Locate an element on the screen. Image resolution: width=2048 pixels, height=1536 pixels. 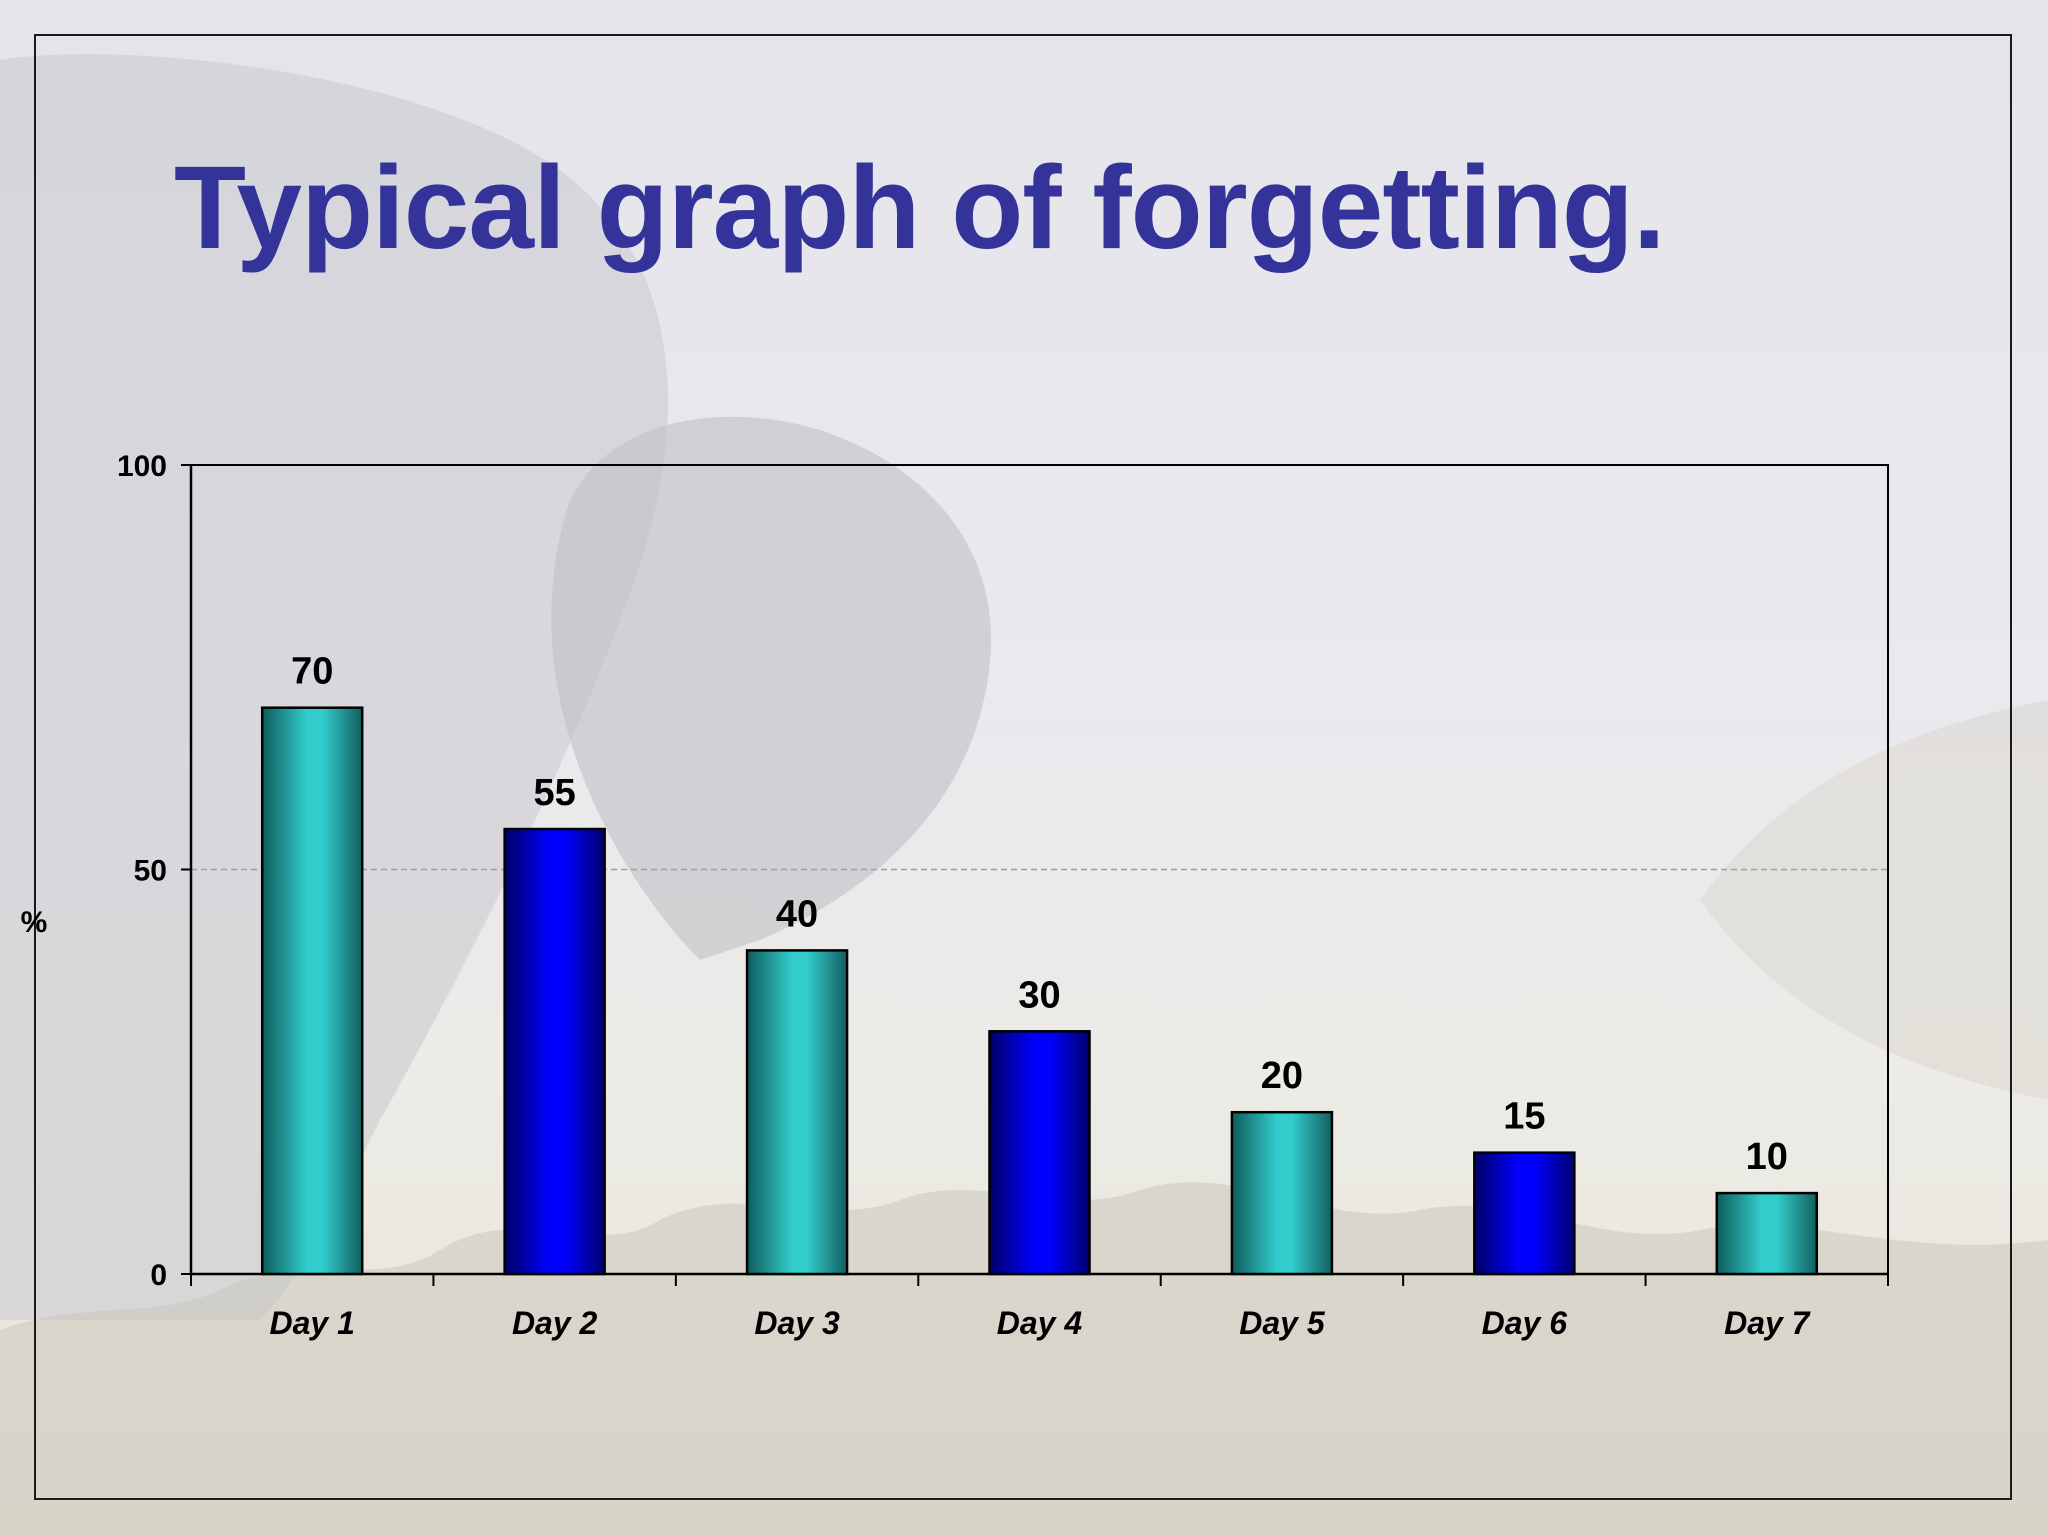
x-tick-label-day-6: Day 6 is located at coordinates (1525, 1323).